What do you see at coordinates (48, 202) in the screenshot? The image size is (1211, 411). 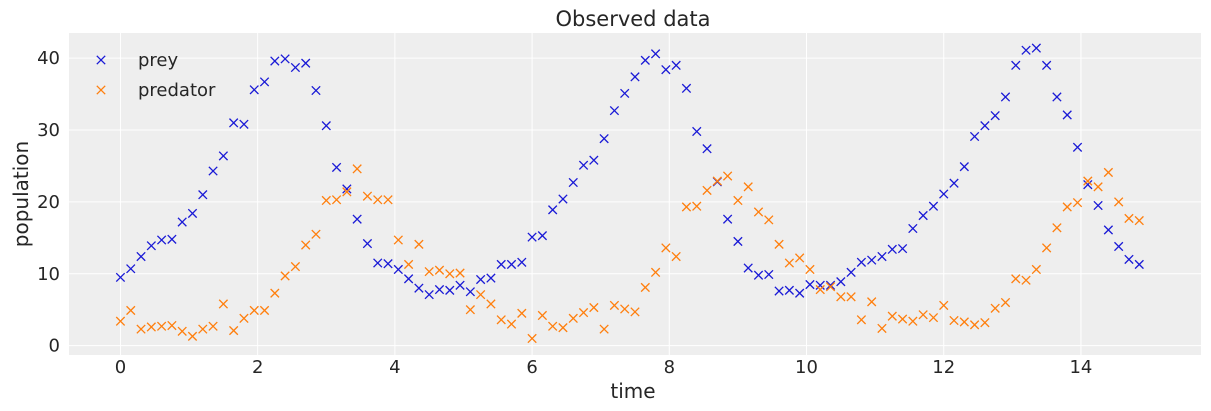 I see `y-tick-labels: 0 10 20 30 40` at bounding box center [48, 202].